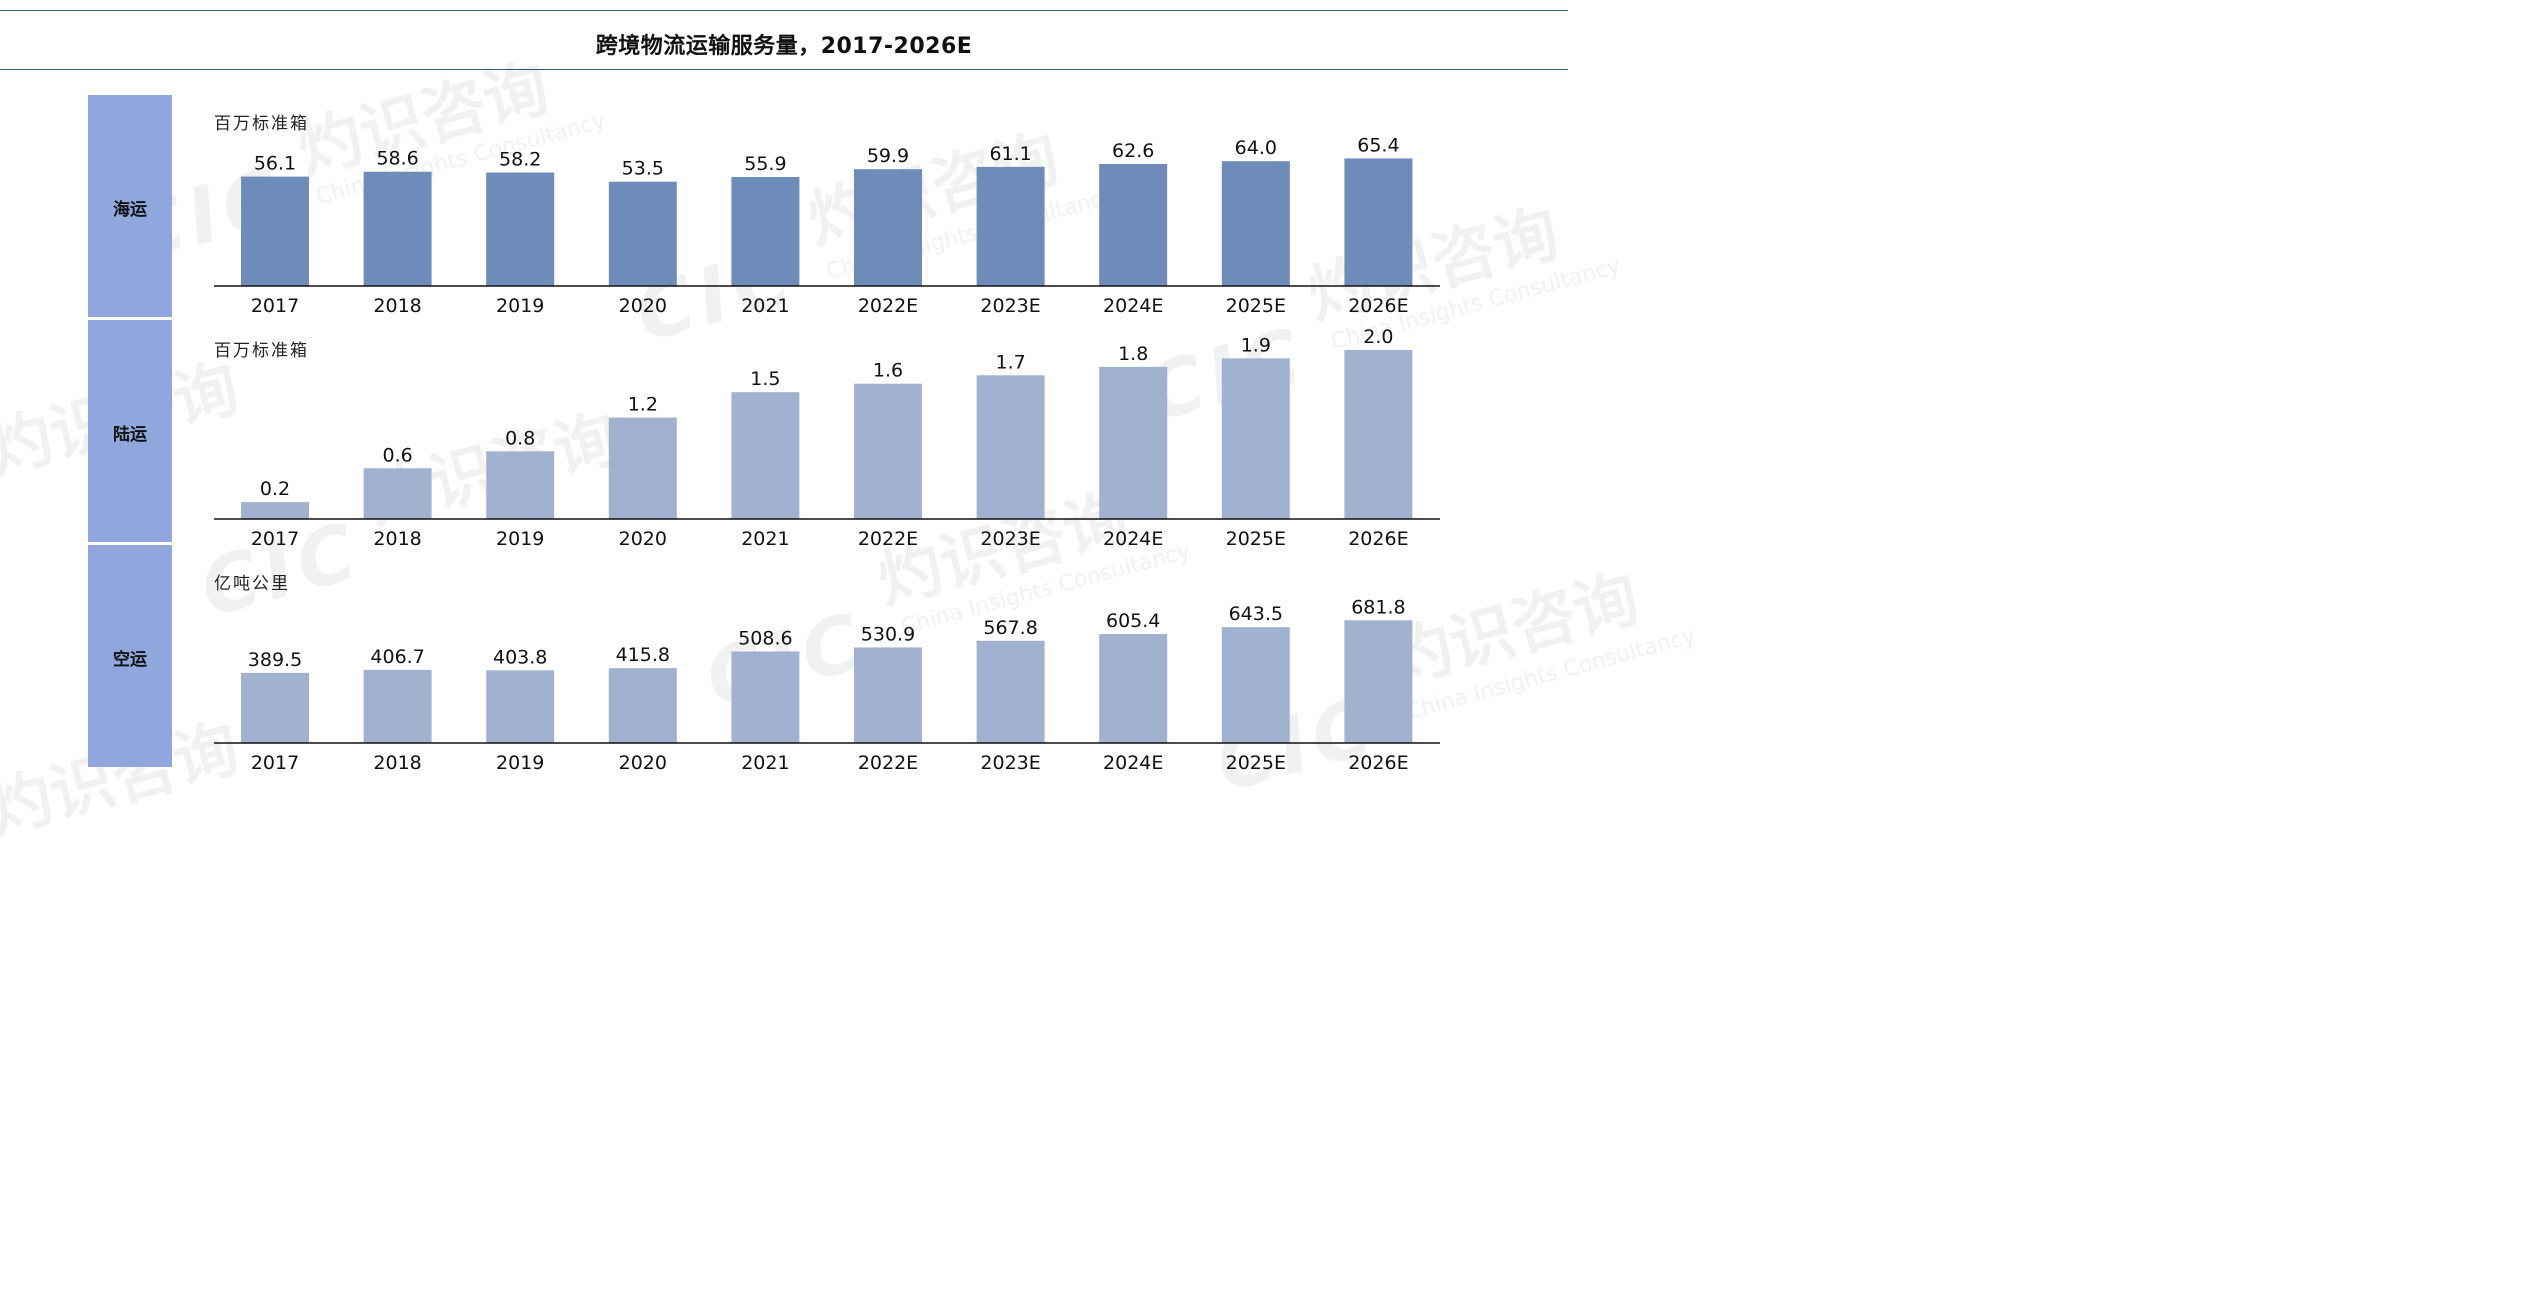  What do you see at coordinates (765, 697) in the screenshot?
I see `bar-air-2021` at bounding box center [765, 697].